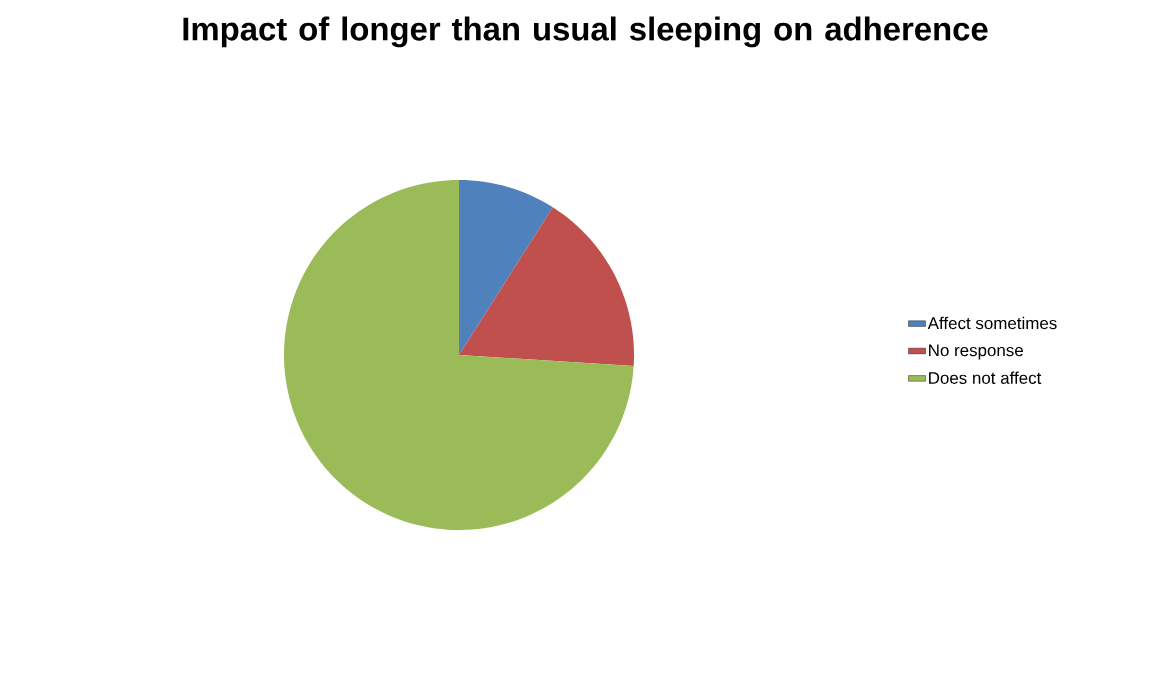  What do you see at coordinates (585, 32) in the screenshot?
I see `chart-title: Impact of longer than usual sleeping on adherence` at bounding box center [585, 32].